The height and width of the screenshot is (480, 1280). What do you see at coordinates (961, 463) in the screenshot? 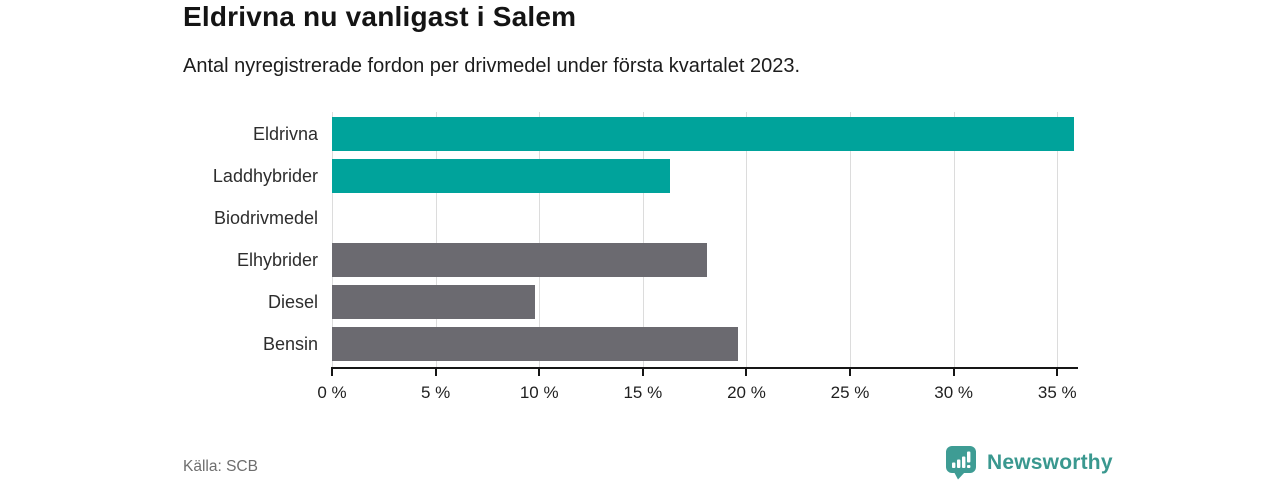
I see `newsworthy-pin-barchart-icon` at bounding box center [961, 463].